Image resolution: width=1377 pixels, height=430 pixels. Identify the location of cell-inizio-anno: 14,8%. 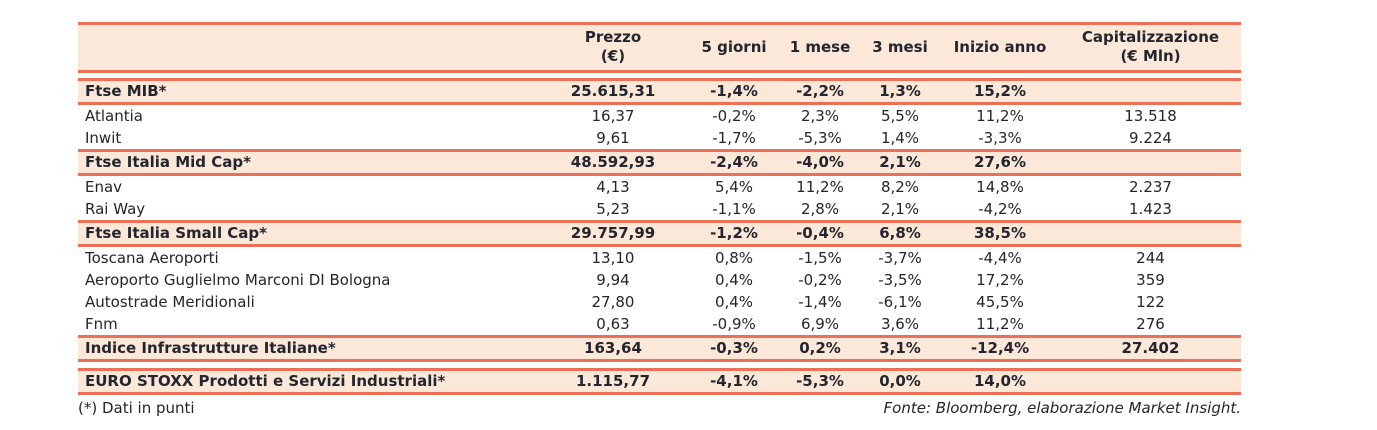
(1000, 187).